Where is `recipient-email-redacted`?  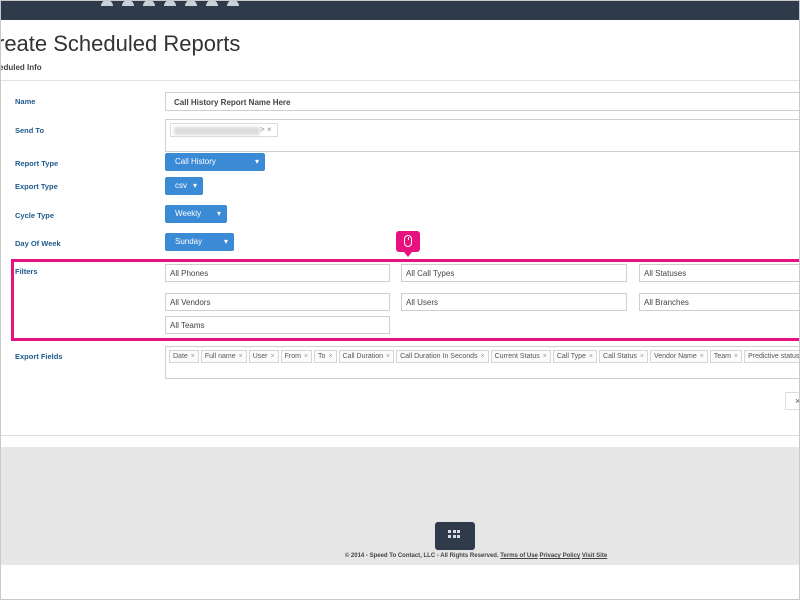 recipient-email-redacted is located at coordinates (217, 131).